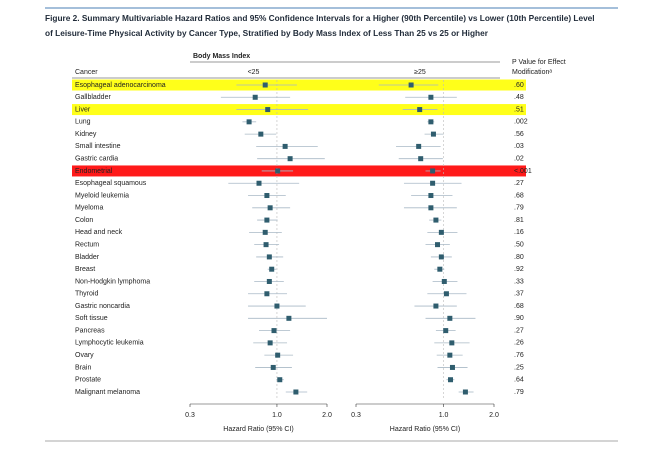 This screenshot has height=455, width=662. Describe the element at coordinates (99, 232) in the screenshot. I see `category-label: Head and neck` at that location.